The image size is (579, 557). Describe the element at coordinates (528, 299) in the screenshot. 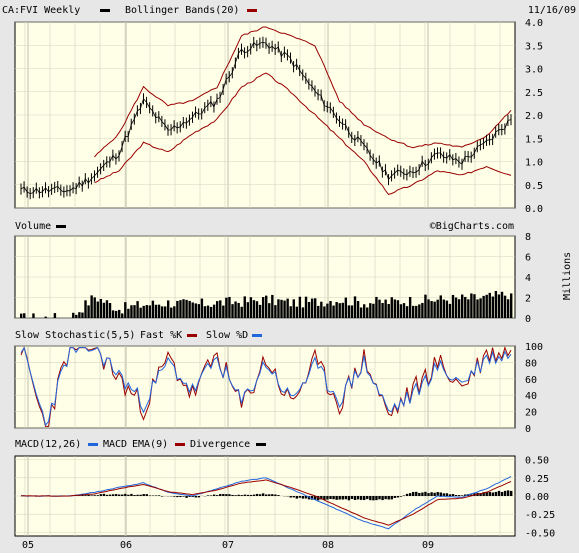

I see `y-tick-label: 2` at that location.